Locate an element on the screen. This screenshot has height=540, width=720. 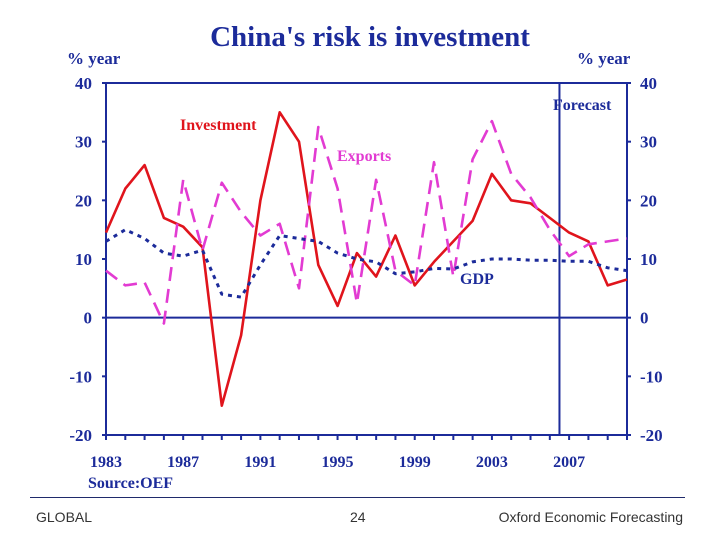
forecast-label: Forecast is located at coordinates (582, 105).